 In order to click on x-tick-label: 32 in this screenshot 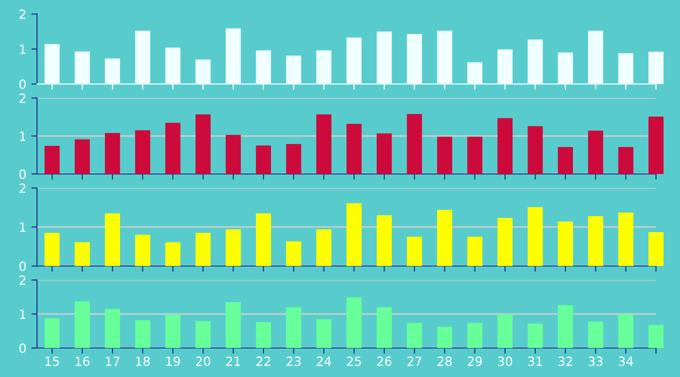, I will do `click(565, 361)`.